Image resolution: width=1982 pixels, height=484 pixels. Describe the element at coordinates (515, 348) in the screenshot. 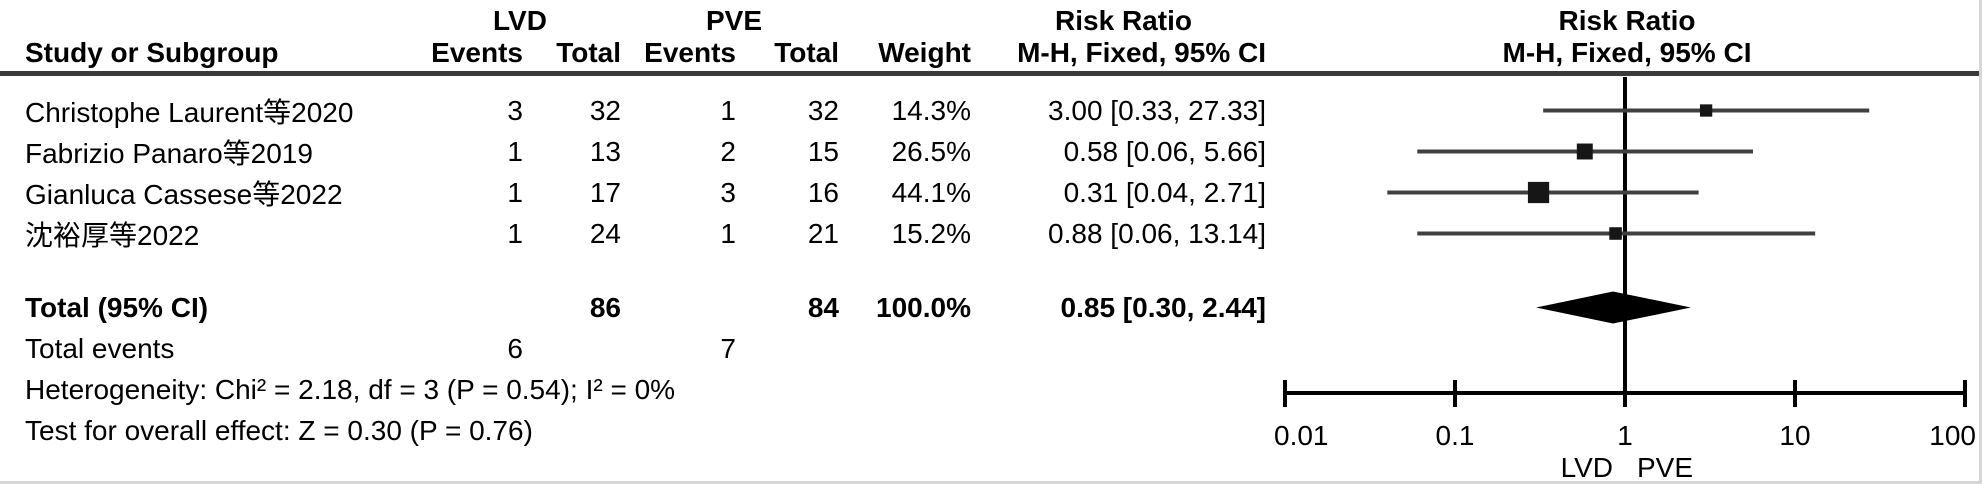

I see `total-events-lvd: 6` at that location.